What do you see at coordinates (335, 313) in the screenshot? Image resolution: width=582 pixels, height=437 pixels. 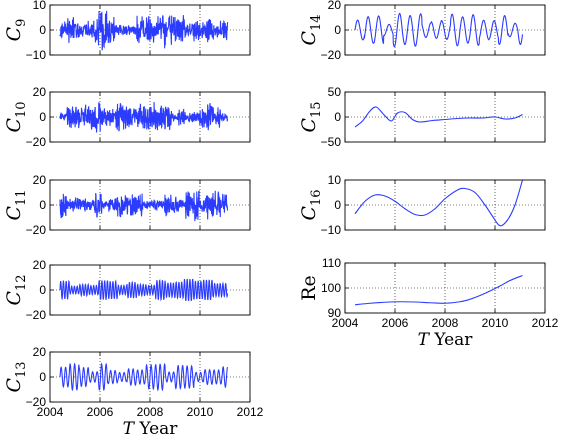 I see `y-tick-label: 90` at bounding box center [335, 313].